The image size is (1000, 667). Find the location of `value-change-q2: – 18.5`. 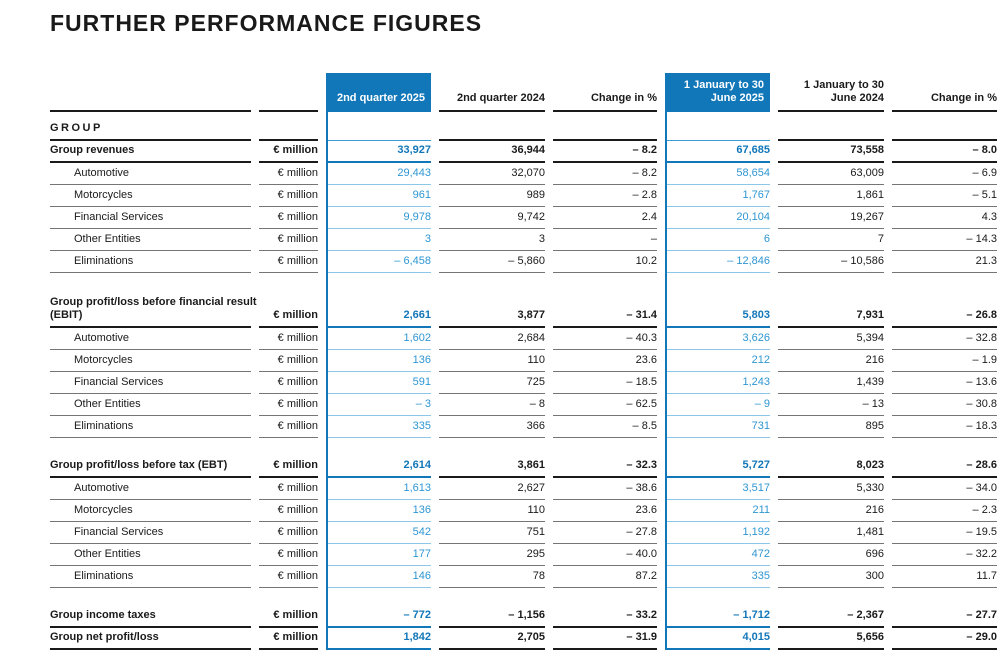

value-change-q2: – 18.5 is located at coordinates (605, 383).